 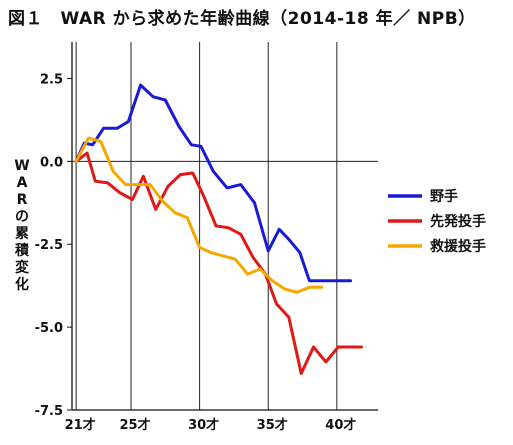 What do you see at coordinates (458, 246) in the screenshot?
I see `legend-label-2: 救援投手` at bounding box center [458, 246].